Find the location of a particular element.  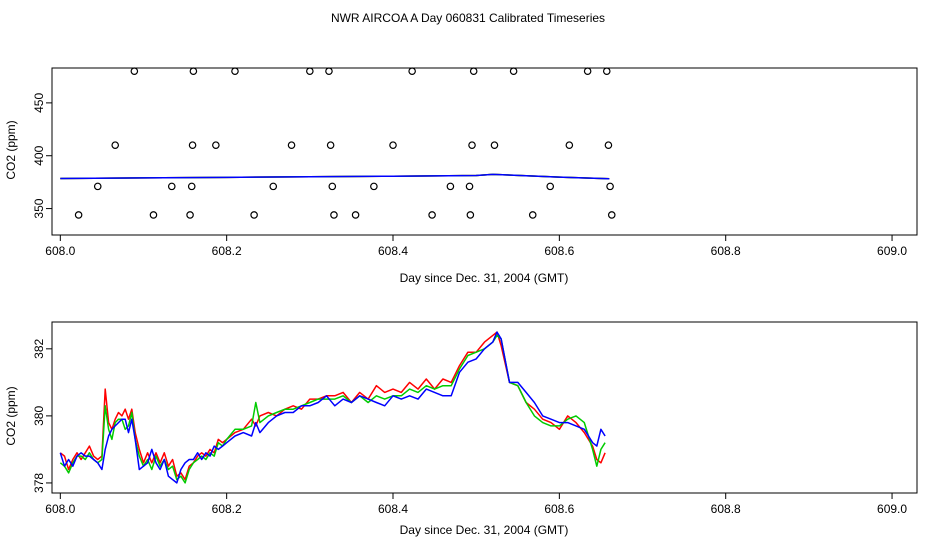

blue-series-line is located at coordinates (335, 176).